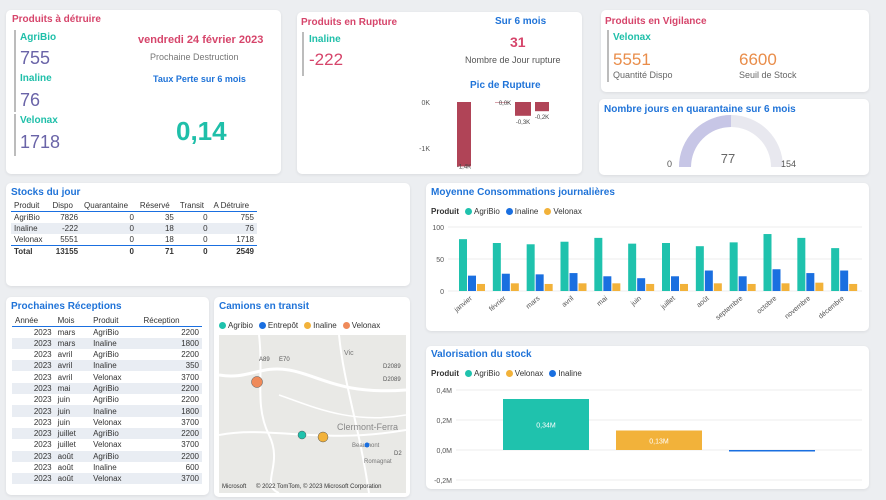  Describe the element at coordinates (231, 205) in the screenshot. I see `col-header: A Détruire` at that location.